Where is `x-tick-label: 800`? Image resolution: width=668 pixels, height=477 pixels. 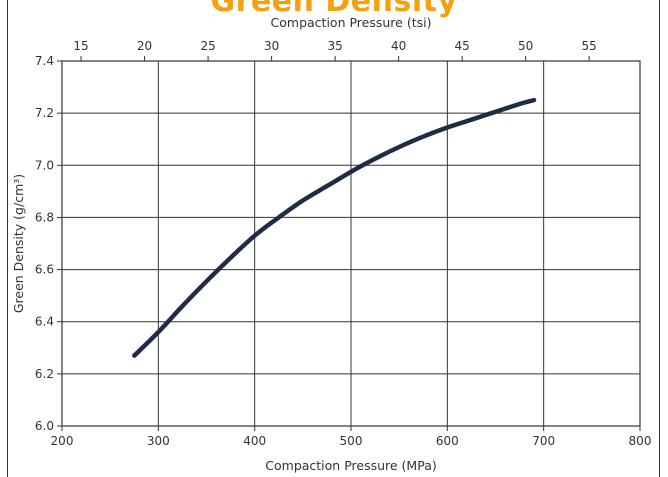 x-tick-label: 800 is located at coordinates (640, 441).